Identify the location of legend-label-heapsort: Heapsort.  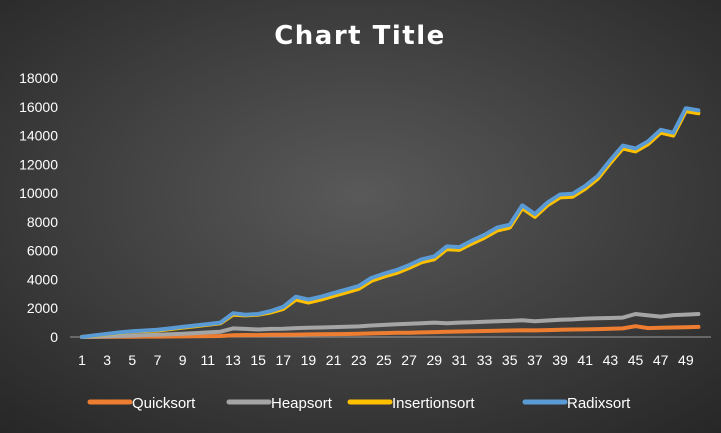
(302, 403).